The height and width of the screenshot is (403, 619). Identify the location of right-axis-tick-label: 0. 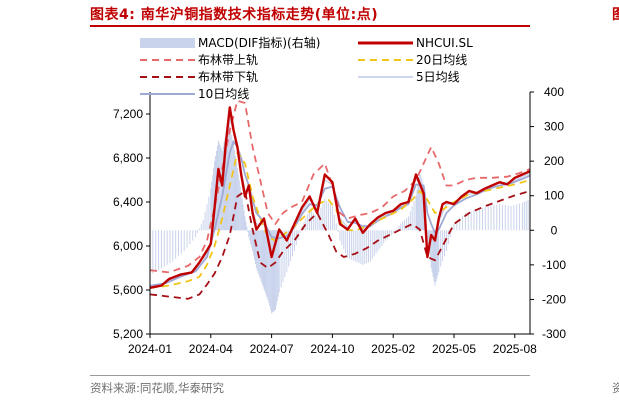
(554, 230).